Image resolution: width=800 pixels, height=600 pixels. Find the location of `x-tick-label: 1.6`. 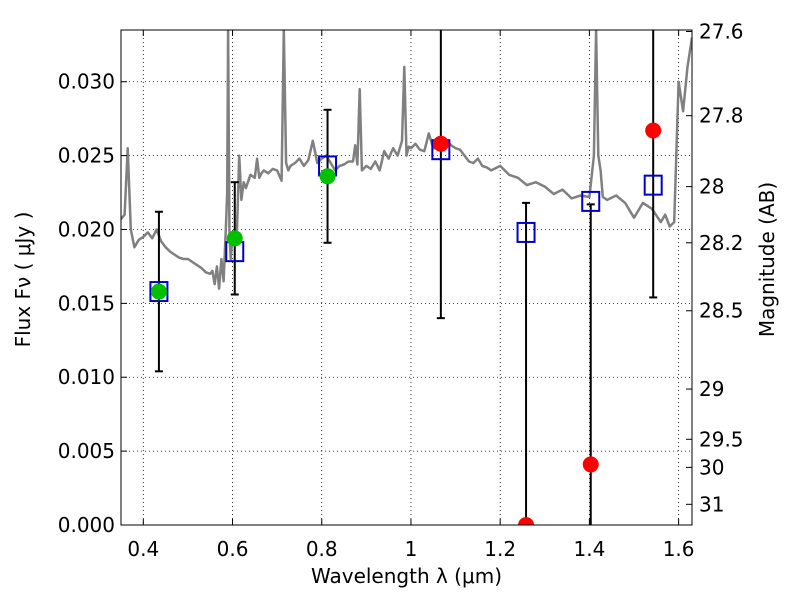

x-tick-label: 1.6 is located at coordinates (679, 549).